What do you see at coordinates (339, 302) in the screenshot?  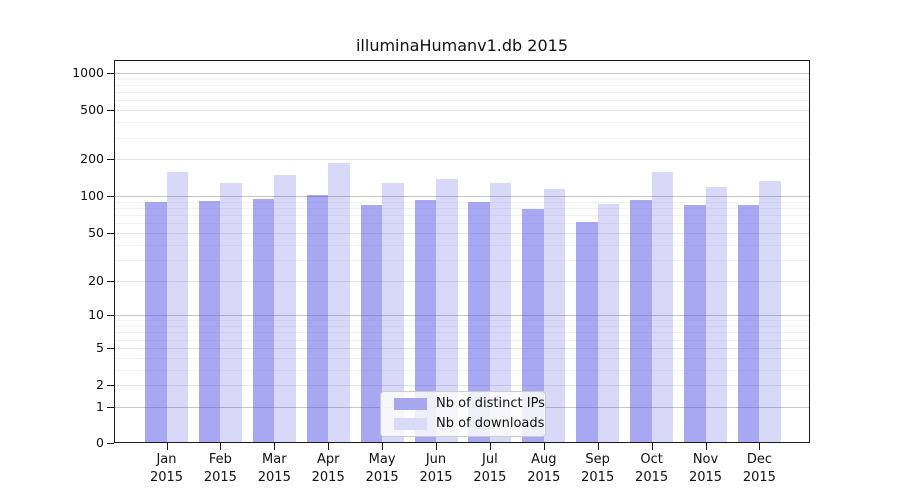 I see `bar-downloads-apr` at bounding box center [339, 302].